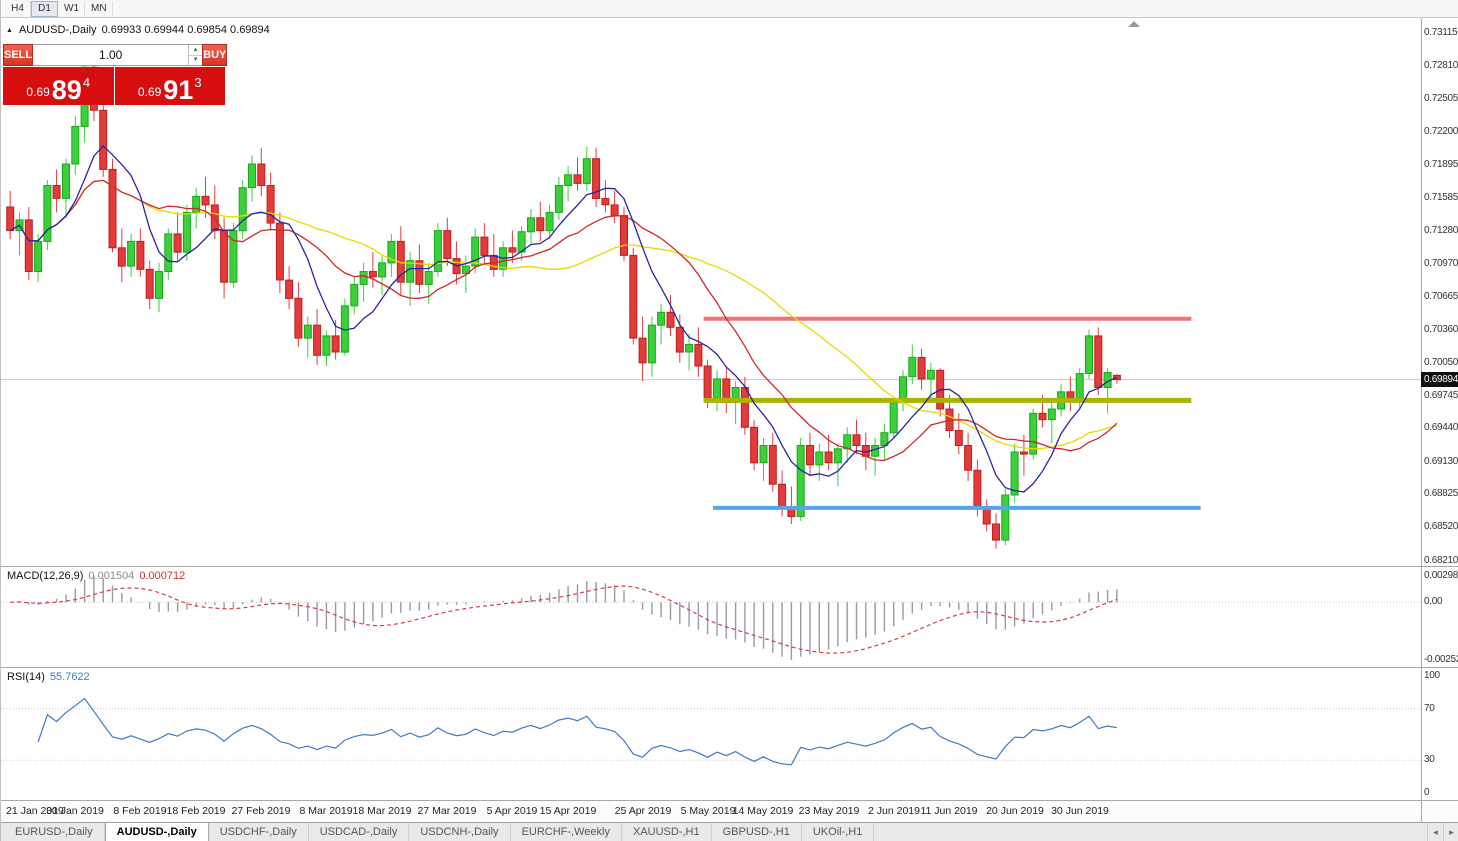 The image size is (1458, 841). I want to click on macd-histogram, so click(568, 618).